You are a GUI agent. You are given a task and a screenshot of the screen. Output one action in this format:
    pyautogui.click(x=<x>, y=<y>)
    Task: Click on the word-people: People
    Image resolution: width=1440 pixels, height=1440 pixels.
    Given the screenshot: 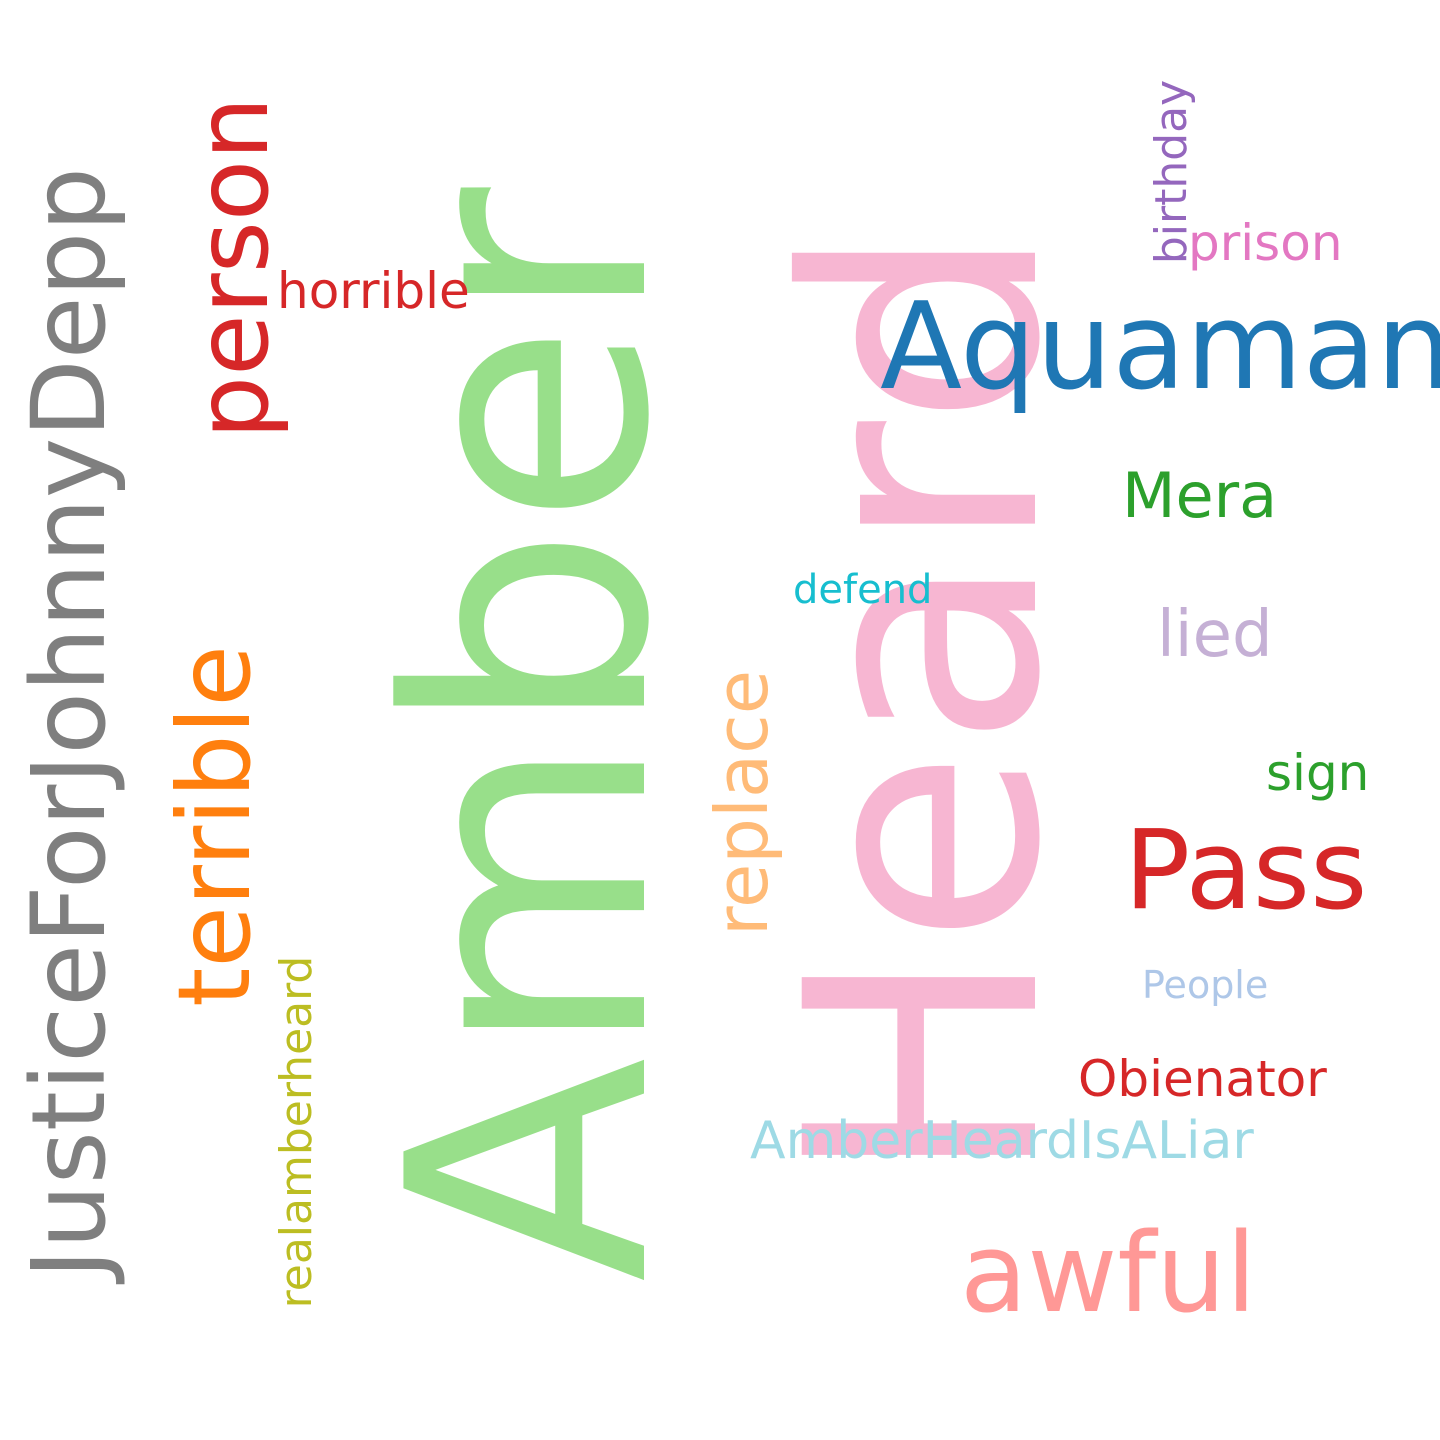 What is the action you would take?
    pyautogui.click(x=1205, y=985)
    